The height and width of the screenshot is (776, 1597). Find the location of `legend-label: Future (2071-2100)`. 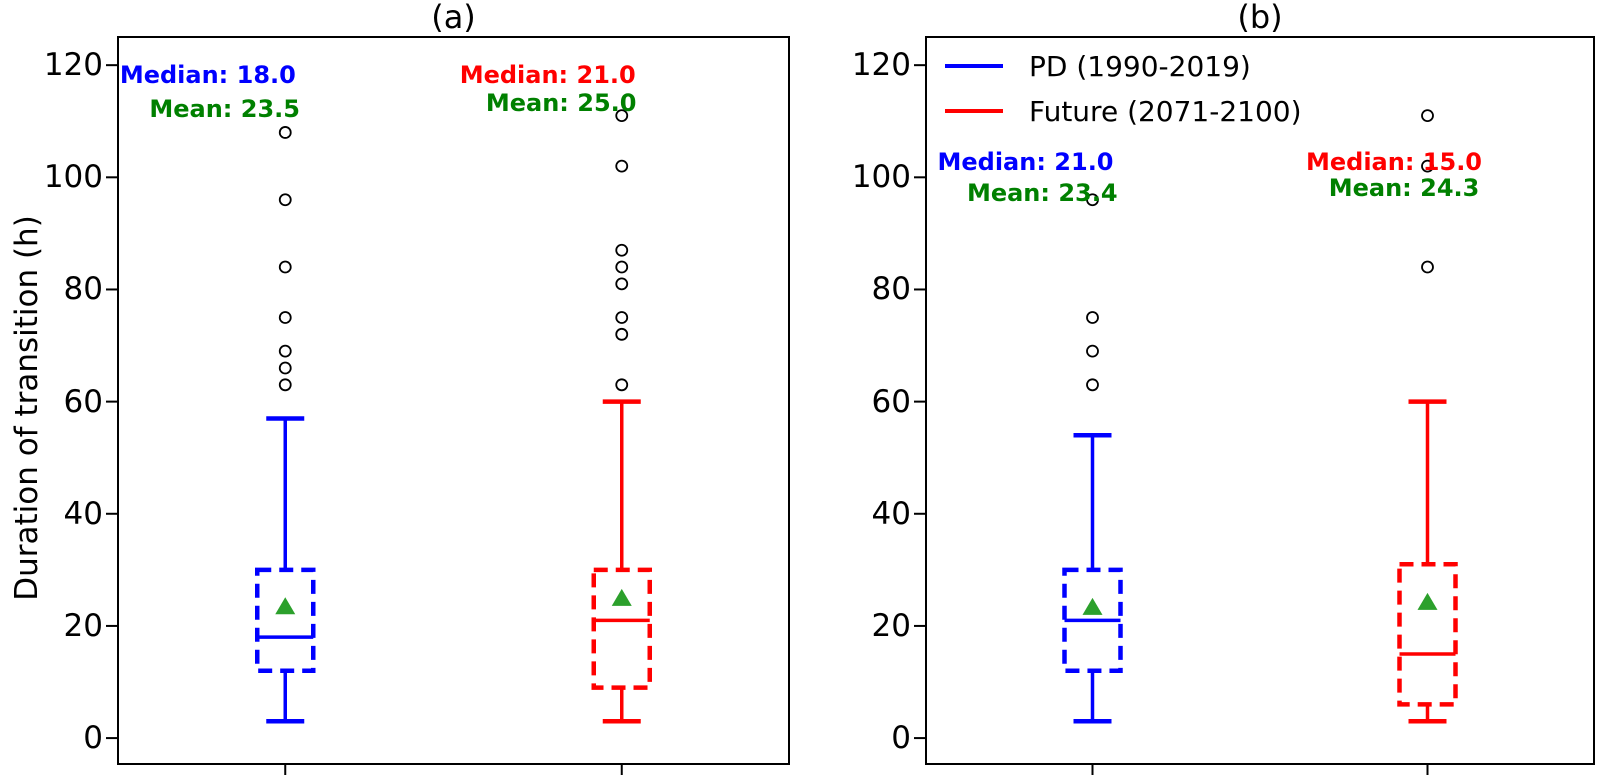

legend-label: Future (2071-2100) is located at coordinates (1165, 111).